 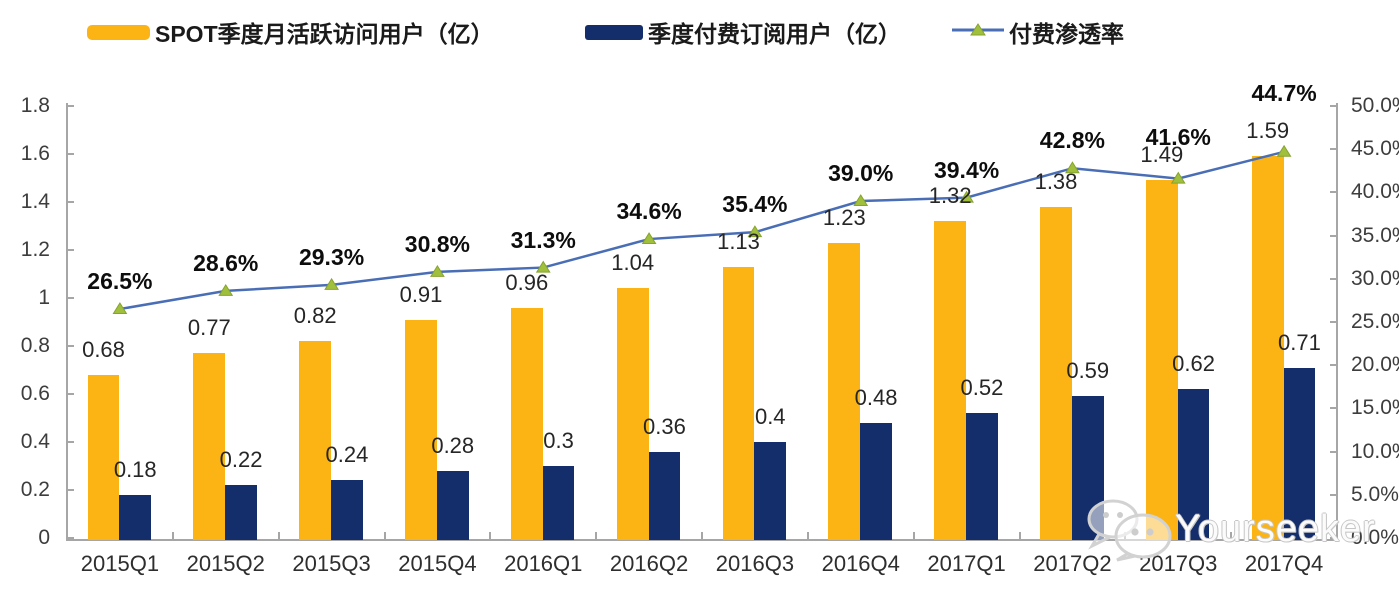 I want to click on subs-bar-value-label: 0.48, so click(x=876, y=397).